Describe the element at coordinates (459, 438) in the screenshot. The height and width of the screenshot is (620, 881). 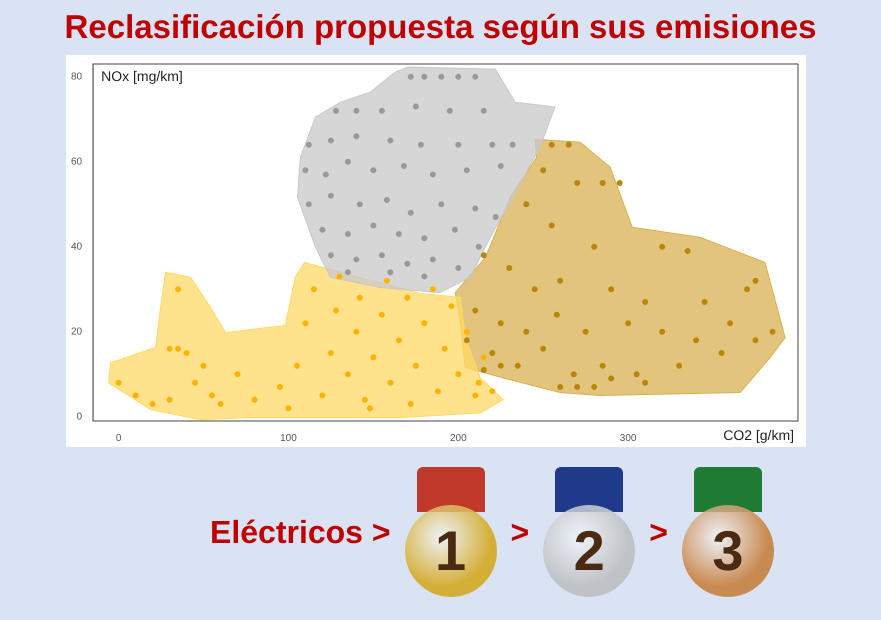
I see `x-tick-label: 200` at that location.